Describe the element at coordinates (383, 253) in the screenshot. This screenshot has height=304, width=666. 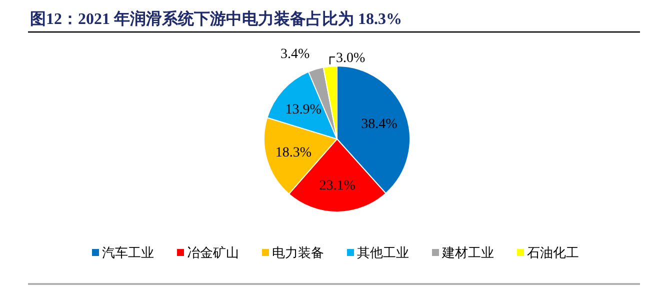
I see `legend-label: 其他工业` at that location.